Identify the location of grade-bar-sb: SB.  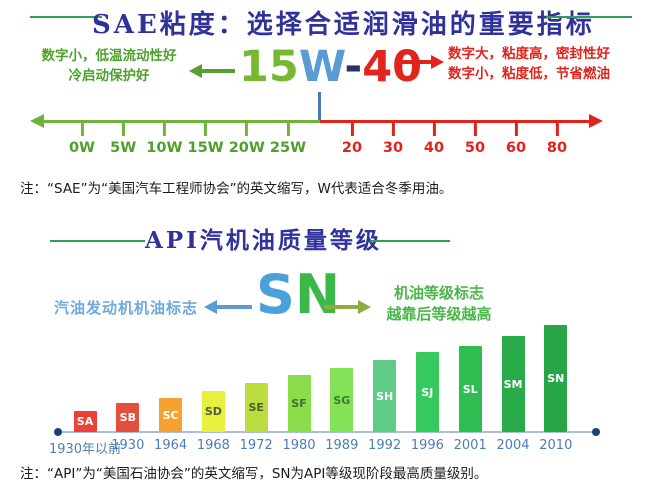
(128, 417).